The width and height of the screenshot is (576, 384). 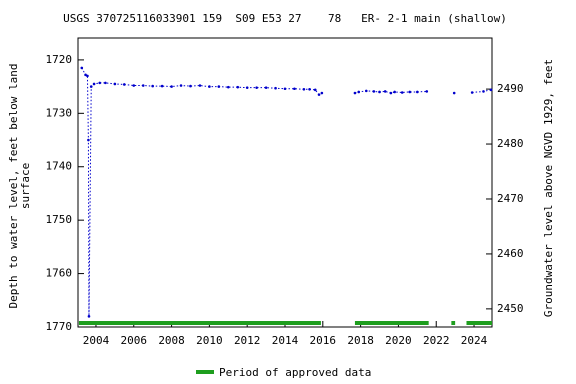 What do you see at coordinates (436, 340) in the screenshot?
I see `x-tick-label: 2022` at bounding box center [436, 340].